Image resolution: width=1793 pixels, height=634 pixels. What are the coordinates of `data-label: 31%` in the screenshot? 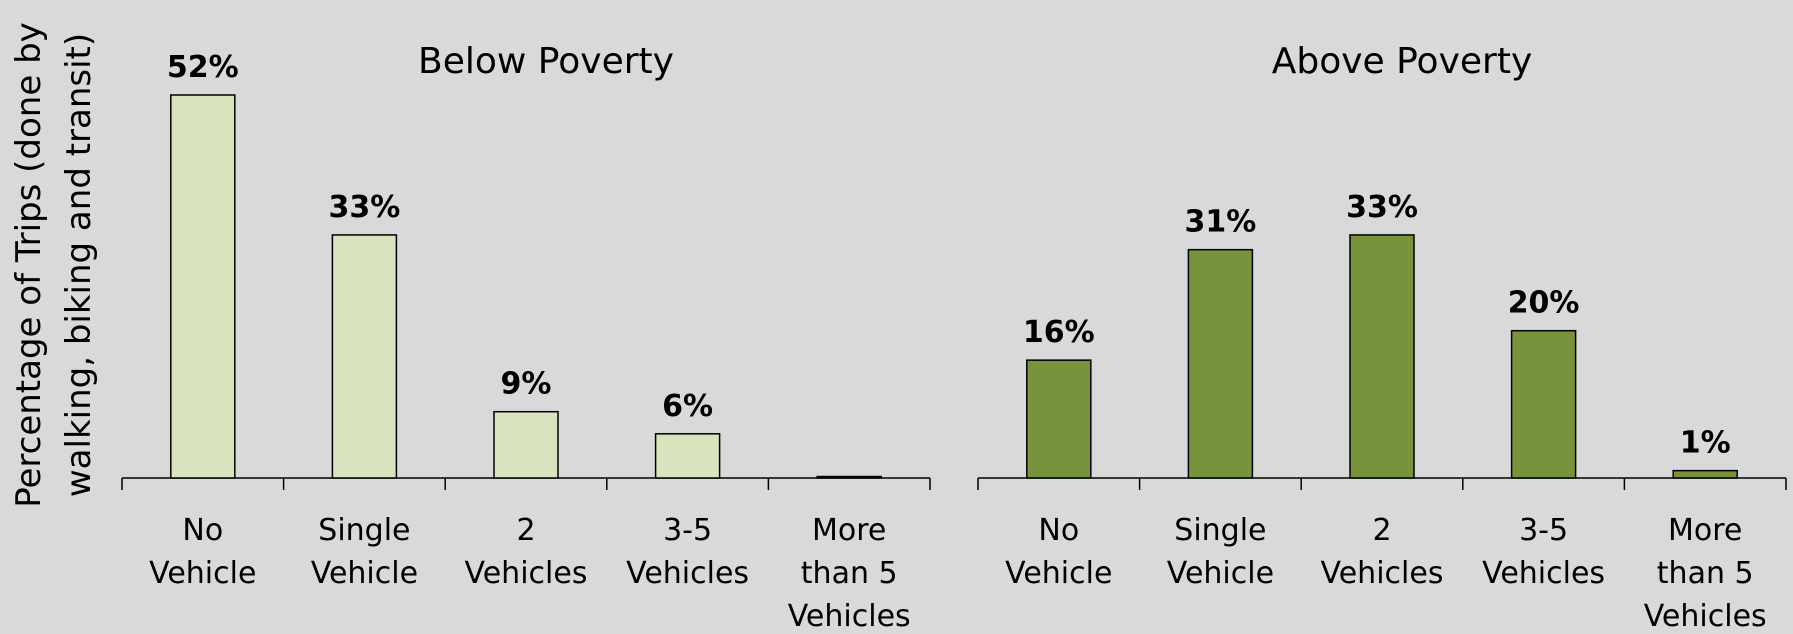 It's located at (1220, 222).